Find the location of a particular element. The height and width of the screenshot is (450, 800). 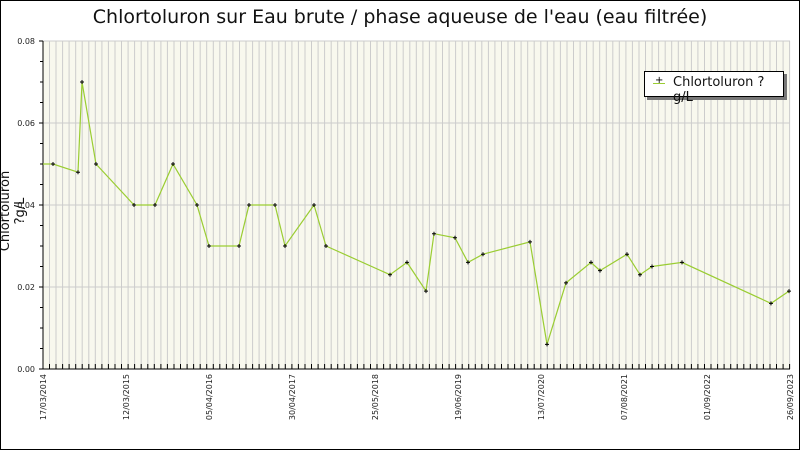

legend: Chlortoluron ?g/L is located at coordinates (714, 88).